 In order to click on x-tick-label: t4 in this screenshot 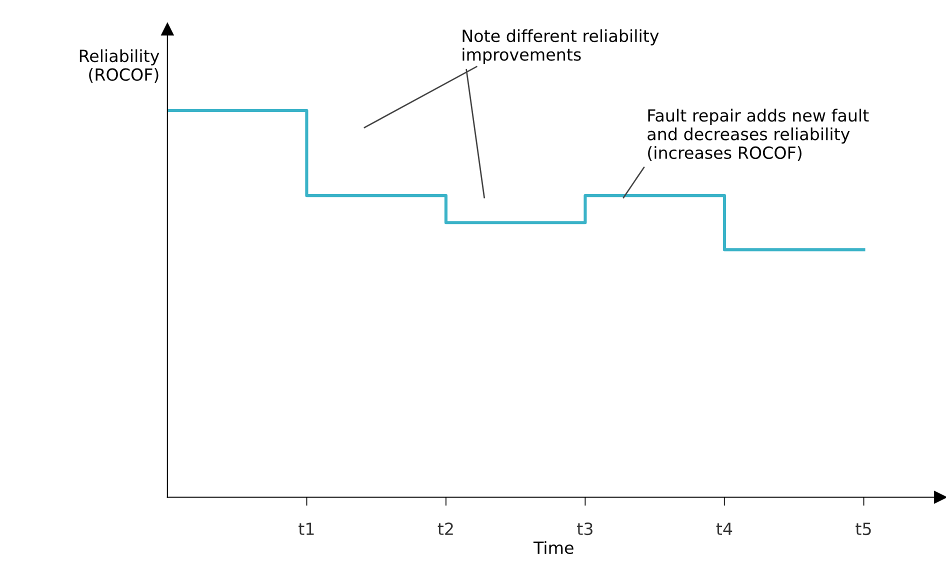, I will do `click(724, 528)`.